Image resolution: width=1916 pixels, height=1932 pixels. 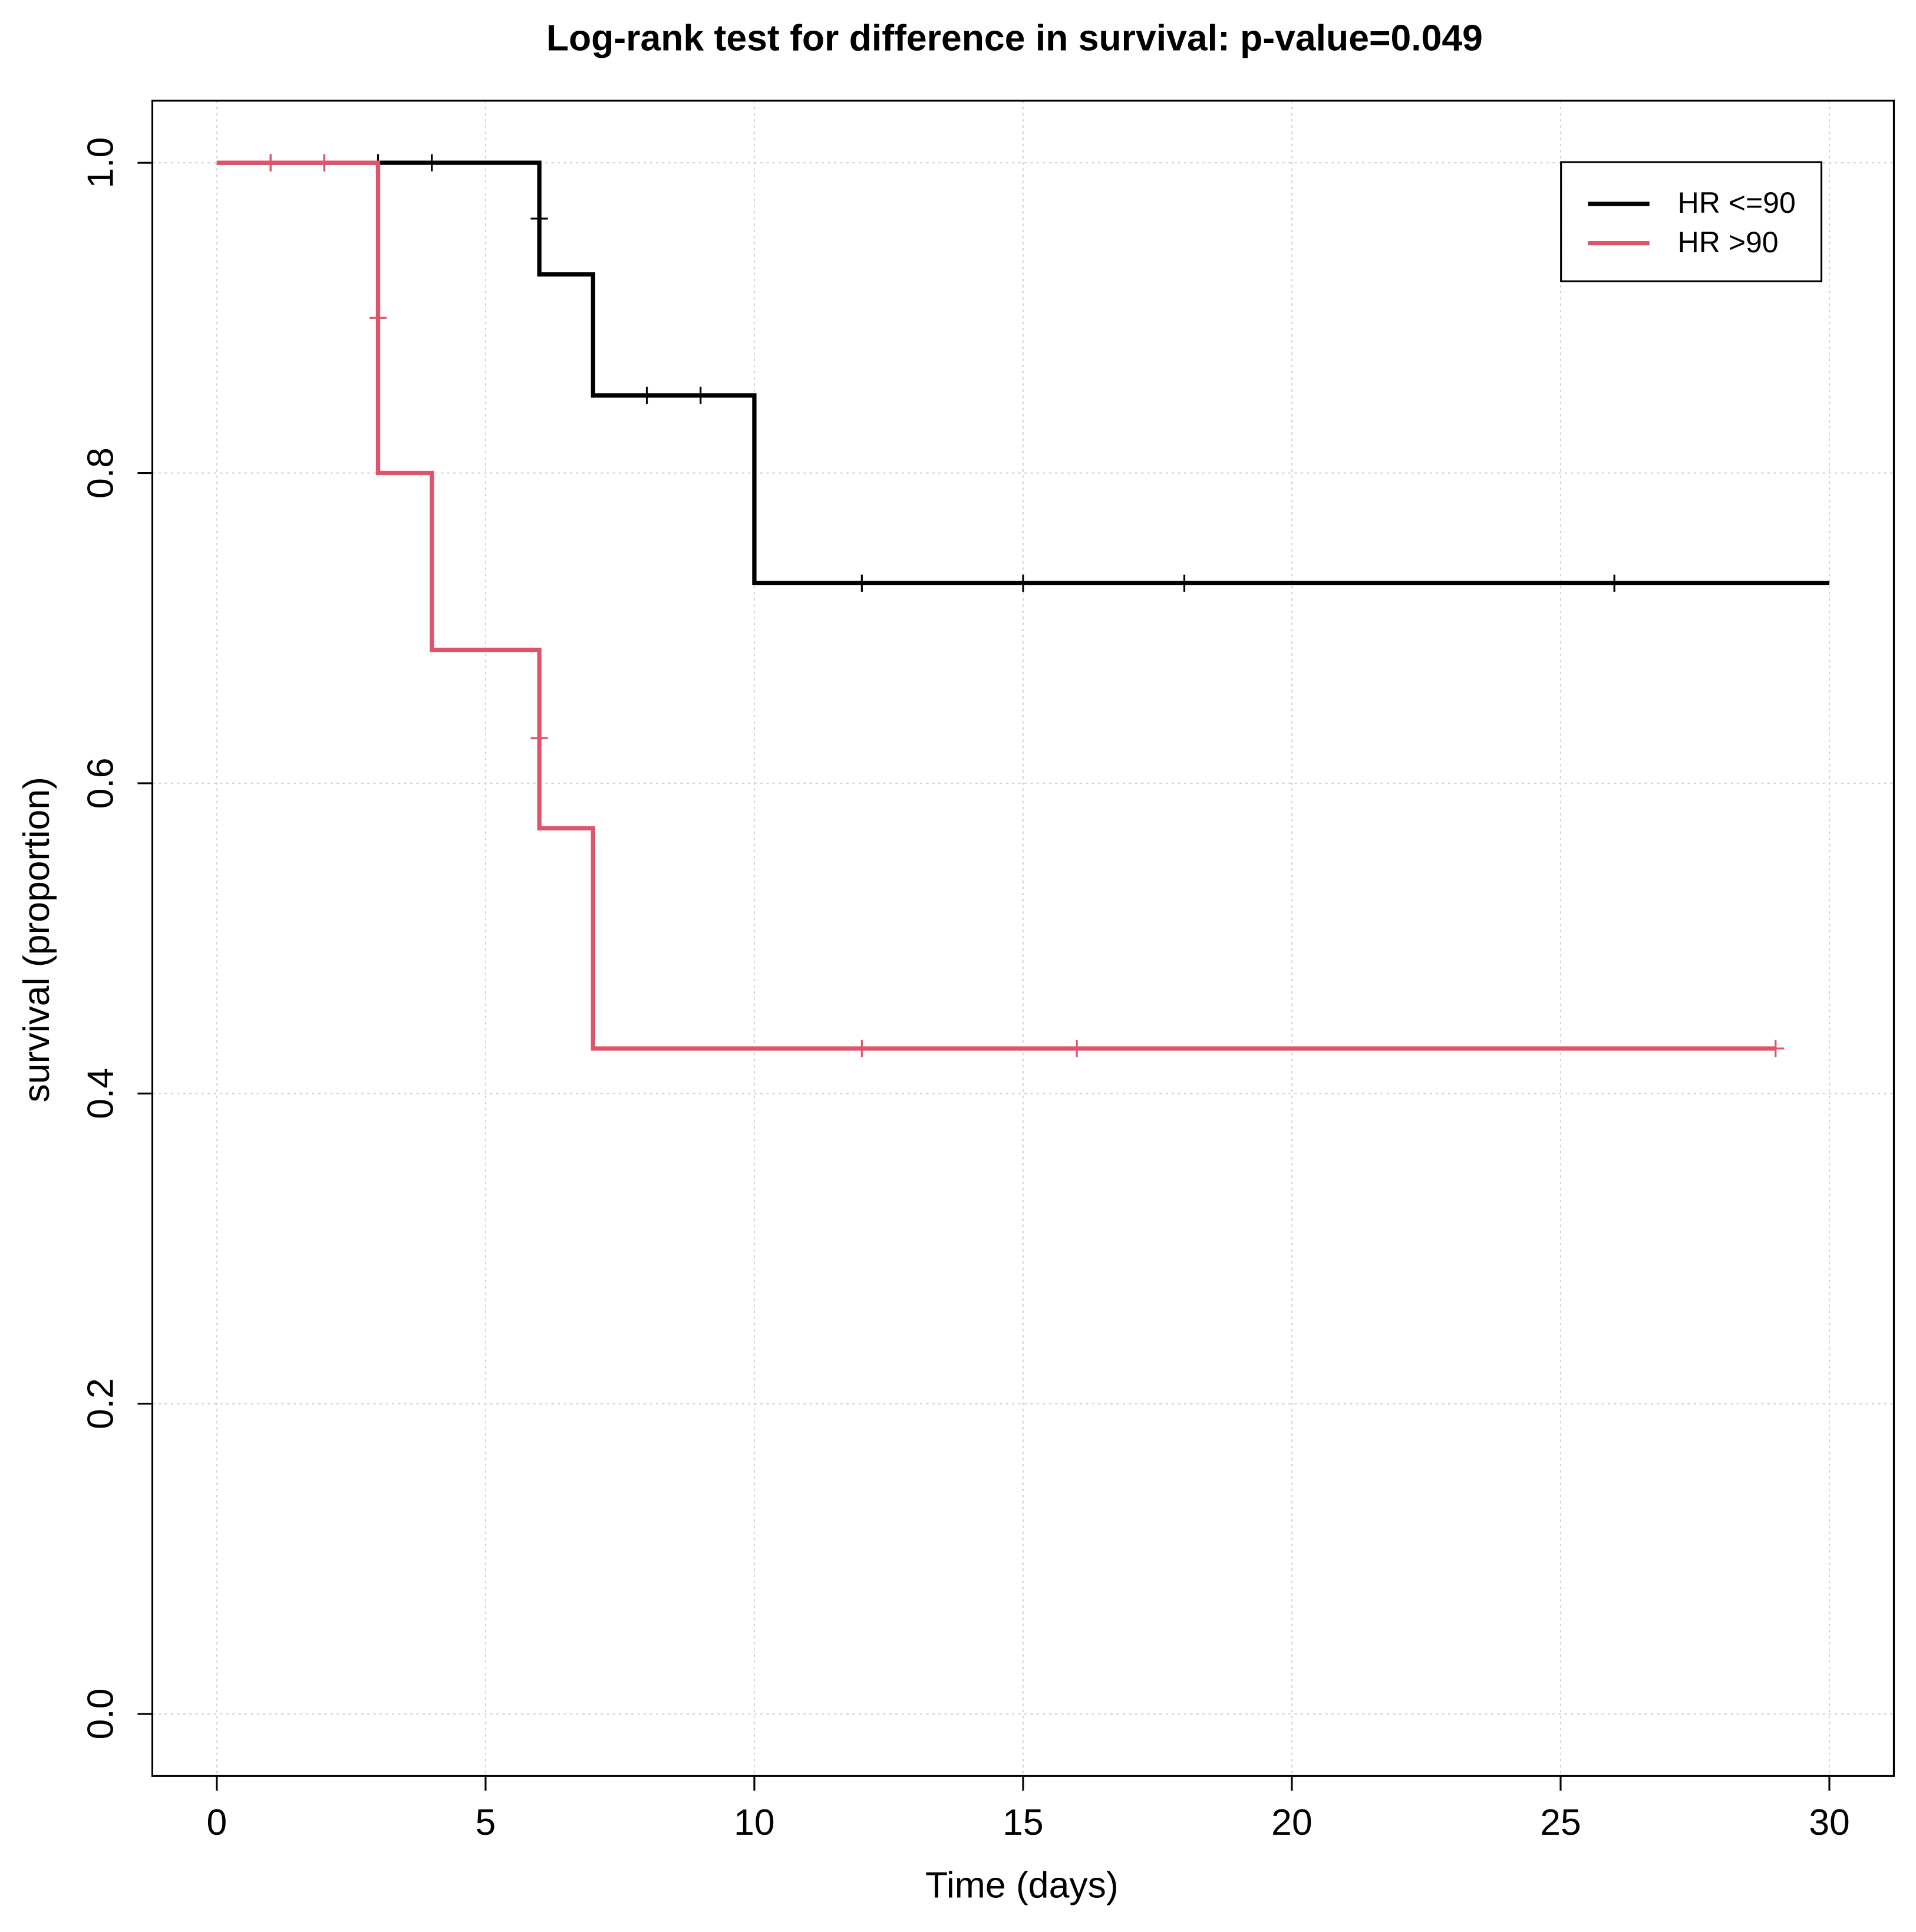 I want to click on y-tick-label: 0.6, so click(x=100, y=783).